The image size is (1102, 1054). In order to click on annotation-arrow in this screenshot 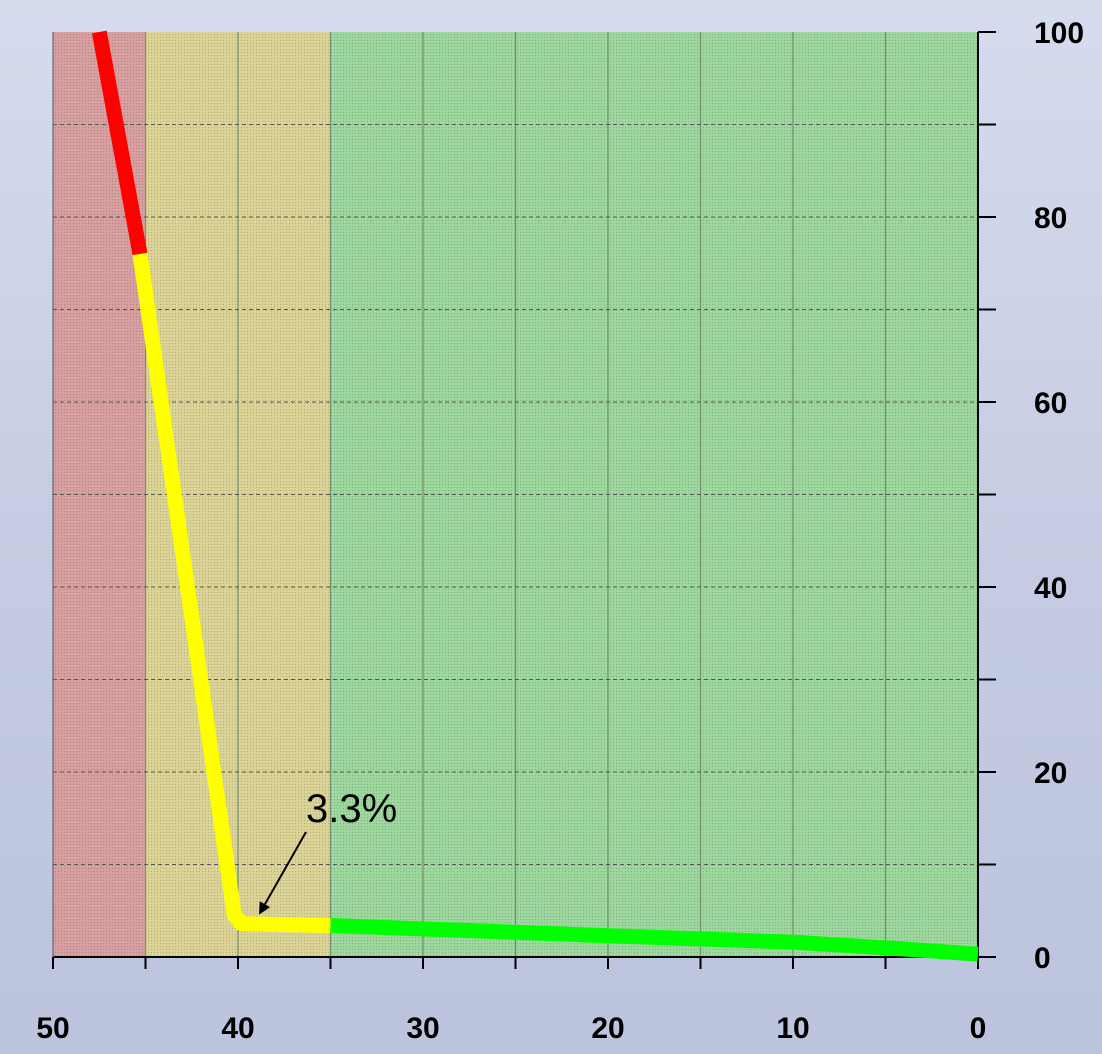, I will do `click(283, 873)`.